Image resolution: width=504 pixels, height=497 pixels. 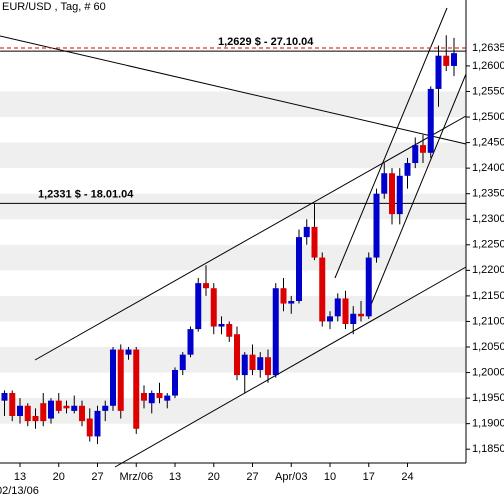 I want to click on y-tick-label: 1,2500, so click(x=488, y=117).